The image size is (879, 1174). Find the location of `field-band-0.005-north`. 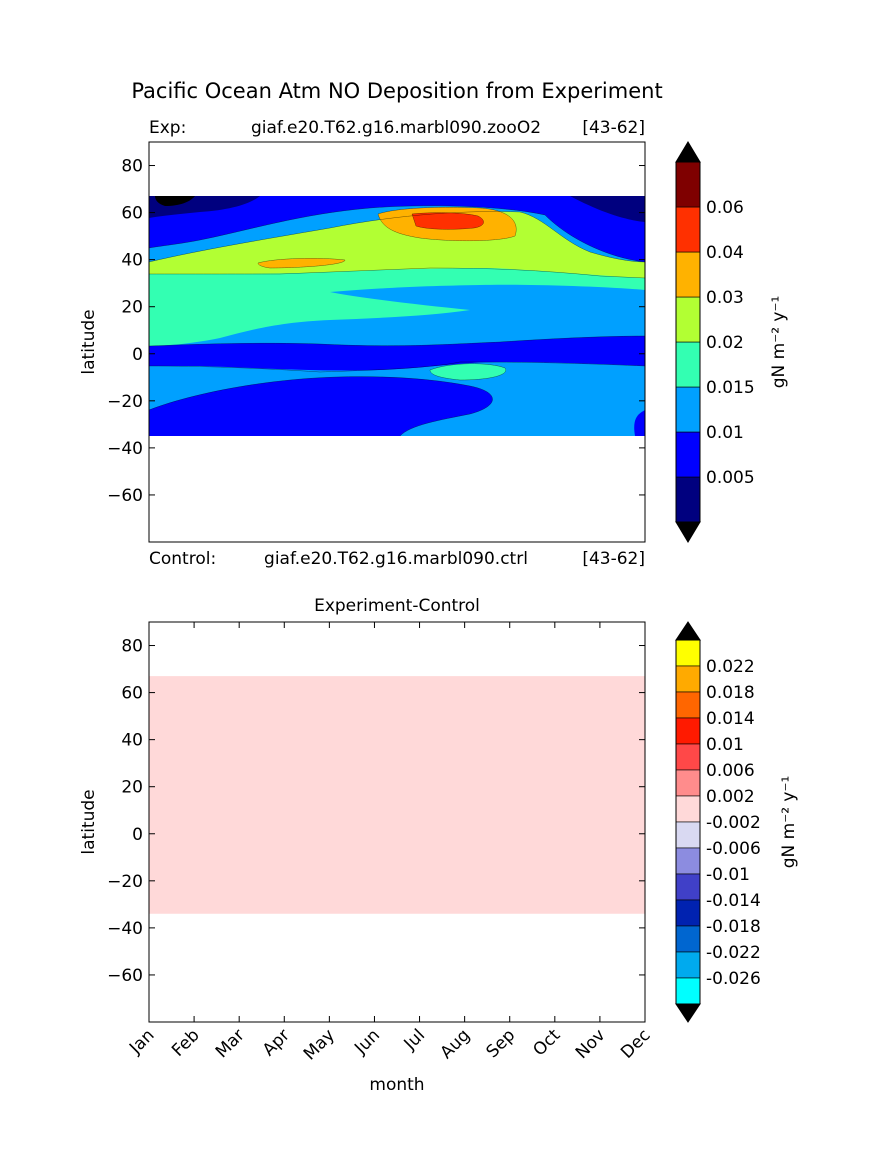

field-band-0.005-north is located at coordinates (397, 229).